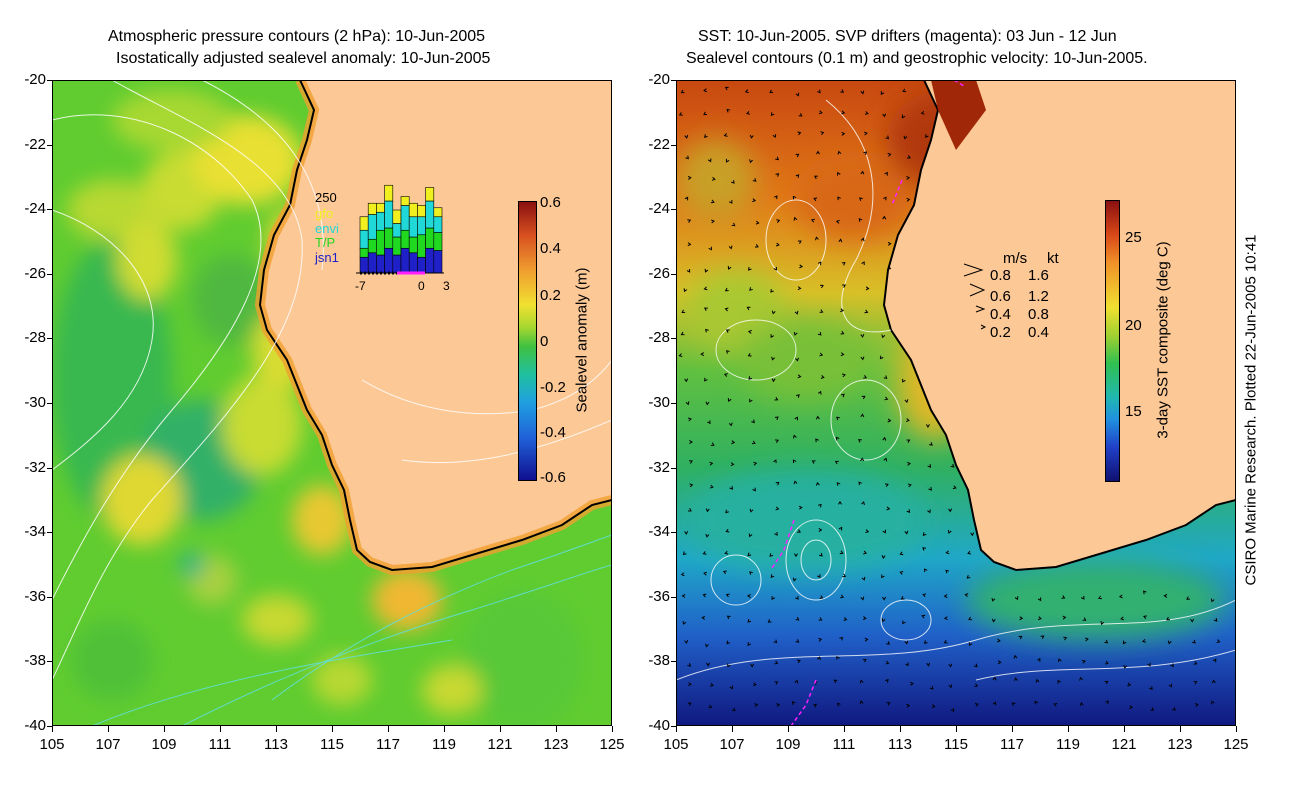 This screenshot has width=1300, height=798. I want to click on right-y-tick: -30, so click(659, 402).